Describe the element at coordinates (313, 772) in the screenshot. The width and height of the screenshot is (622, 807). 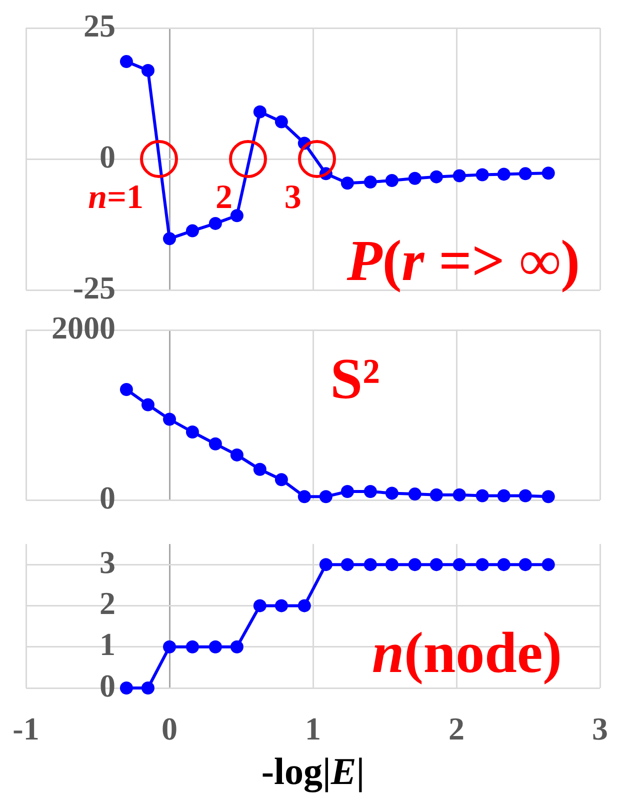
I see `x-axis-title: -log|E|` at that location.